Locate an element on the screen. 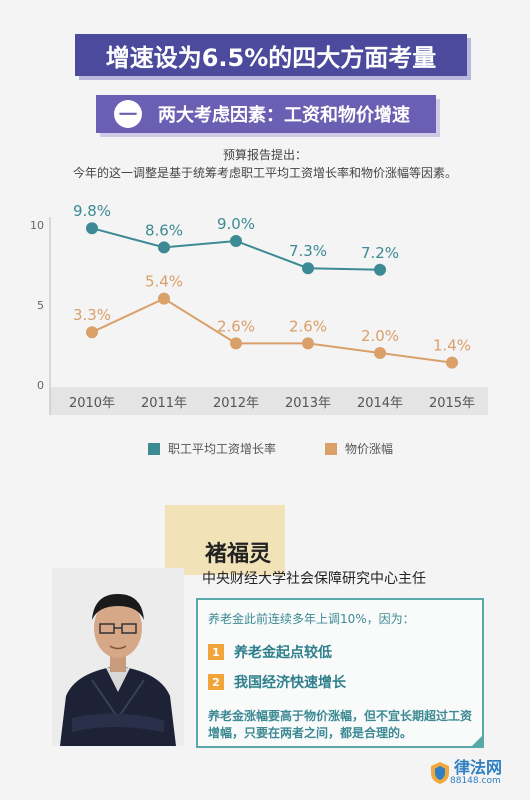 This screenshot has height=800, width=530. data-label: 3.3% is located at coordinates (92, 315).